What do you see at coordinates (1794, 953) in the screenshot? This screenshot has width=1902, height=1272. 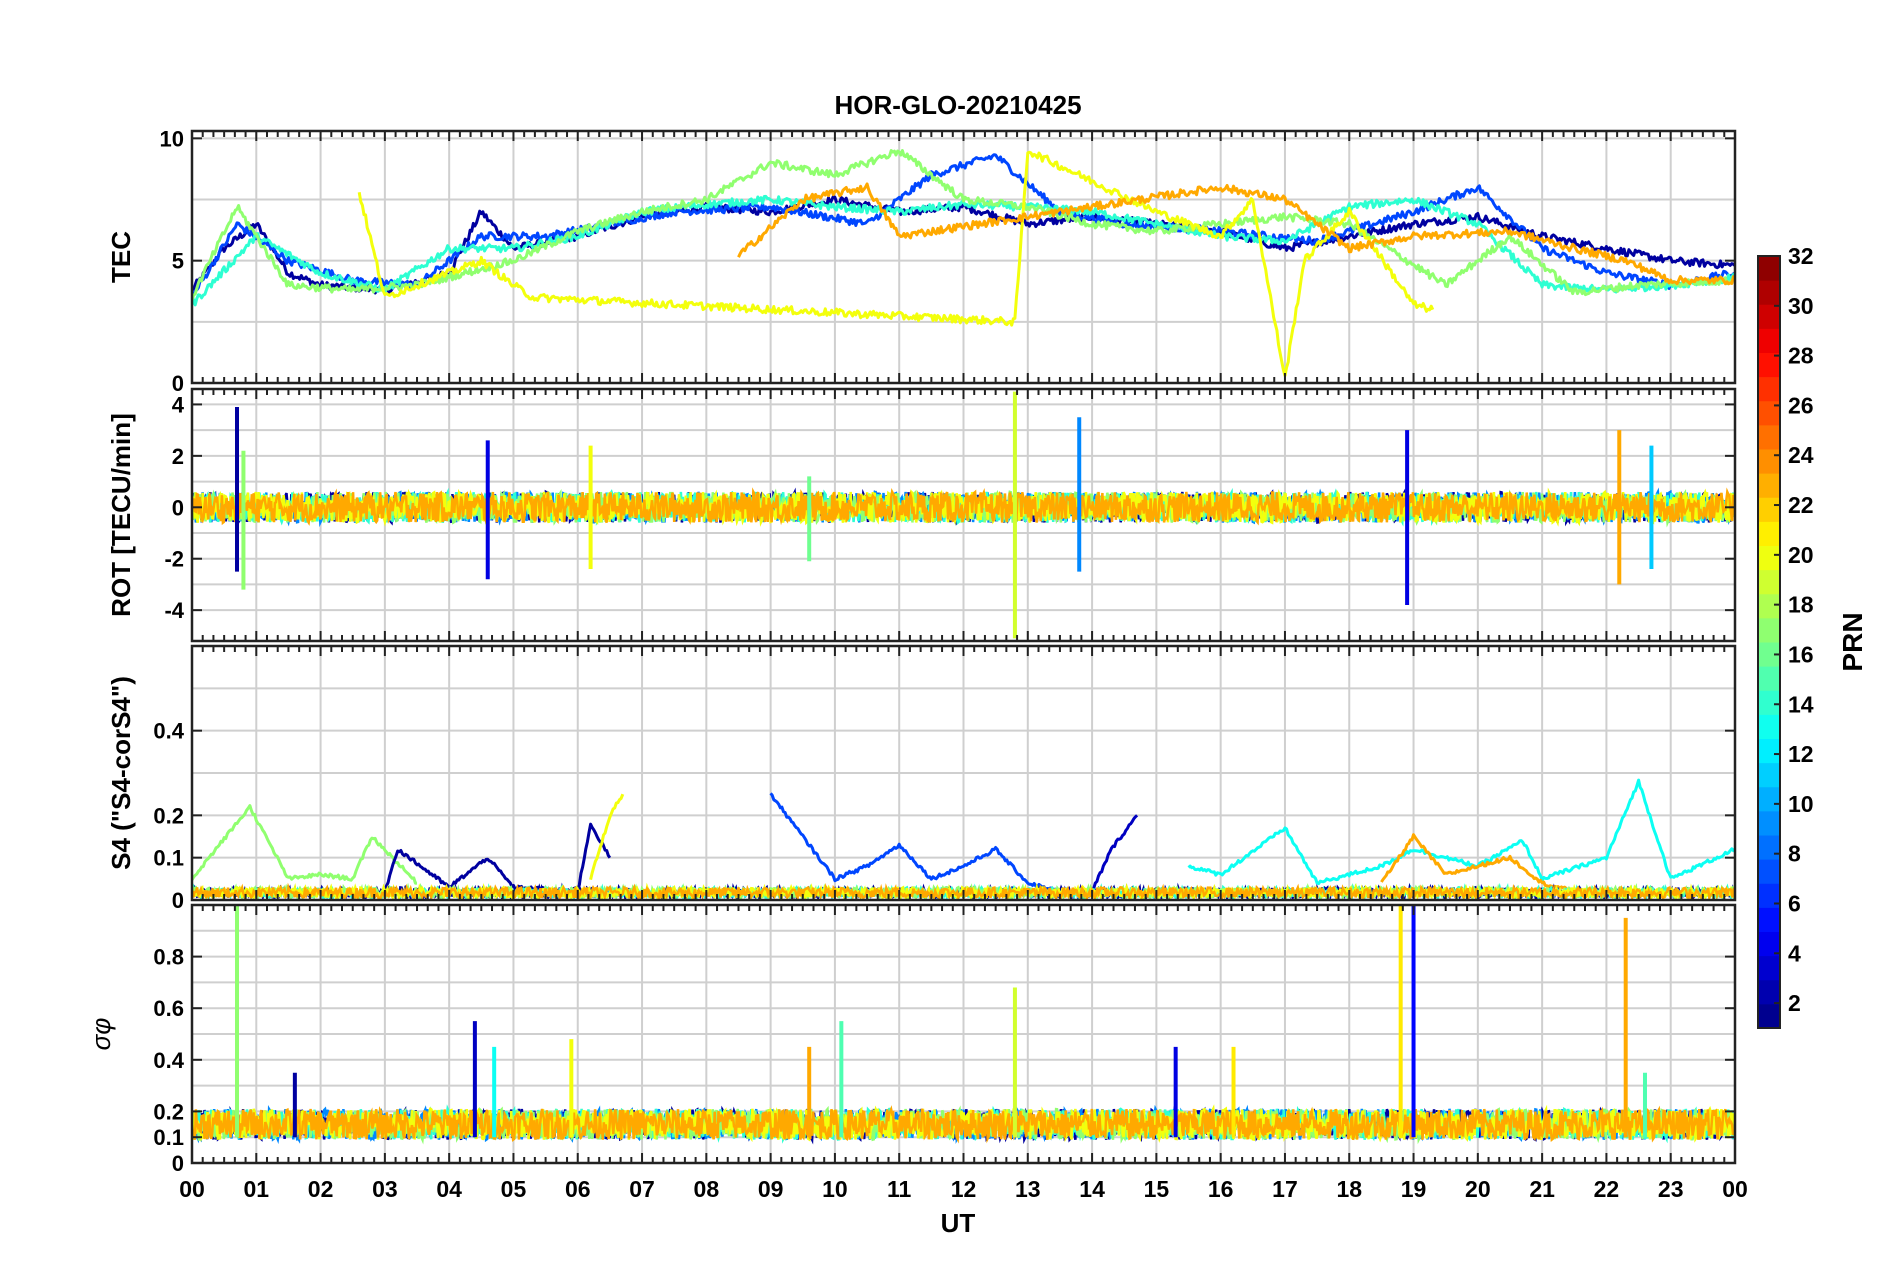 I see `colorbar-tick-label: 4` at bounding box center [1794, 953].